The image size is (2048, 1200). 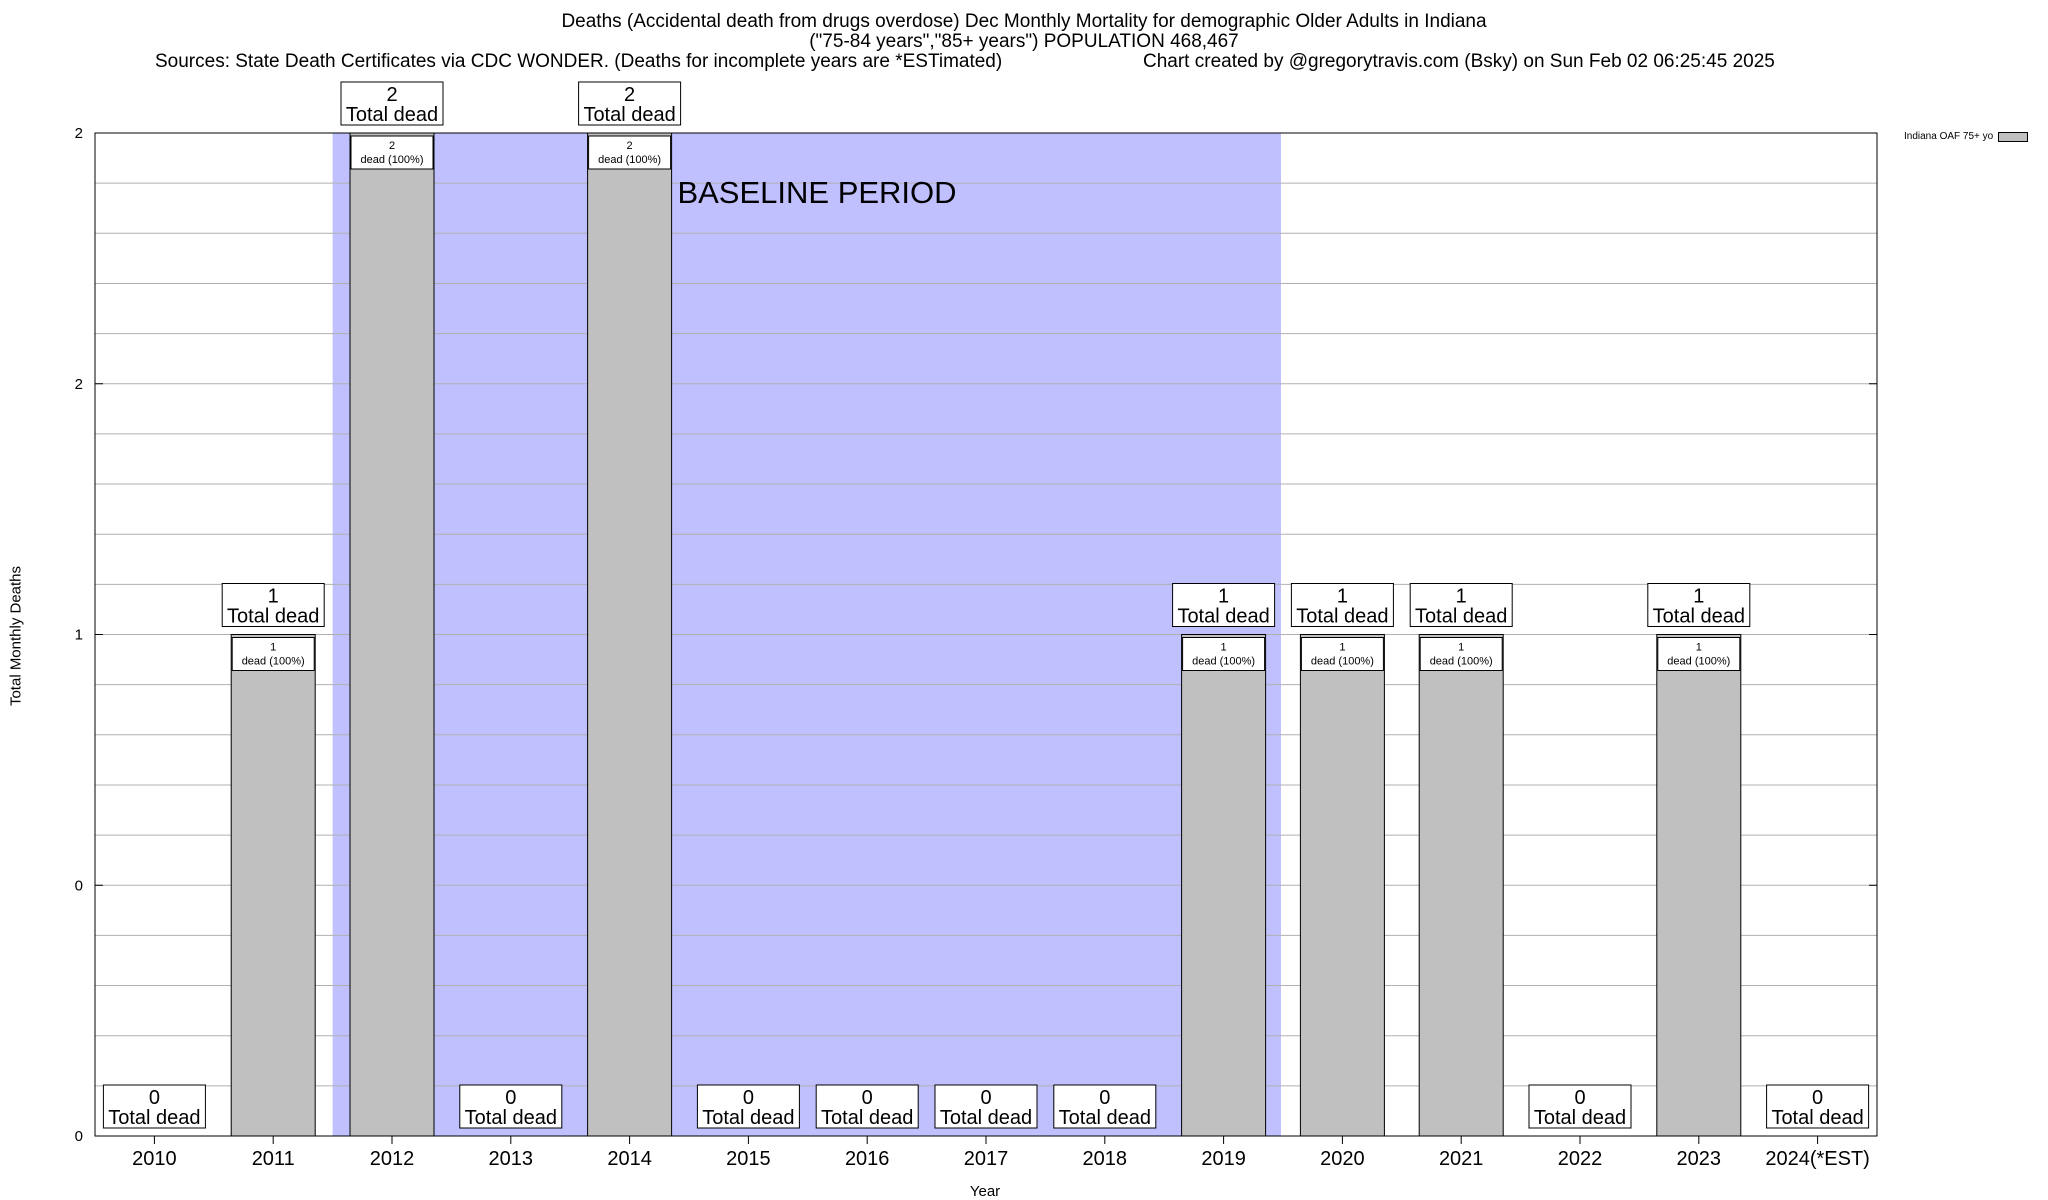 What do you see at coordinates (748, 1159) in the screenshot?
I see `x-tick-label: 2015` at bounding box center [748, 1159].